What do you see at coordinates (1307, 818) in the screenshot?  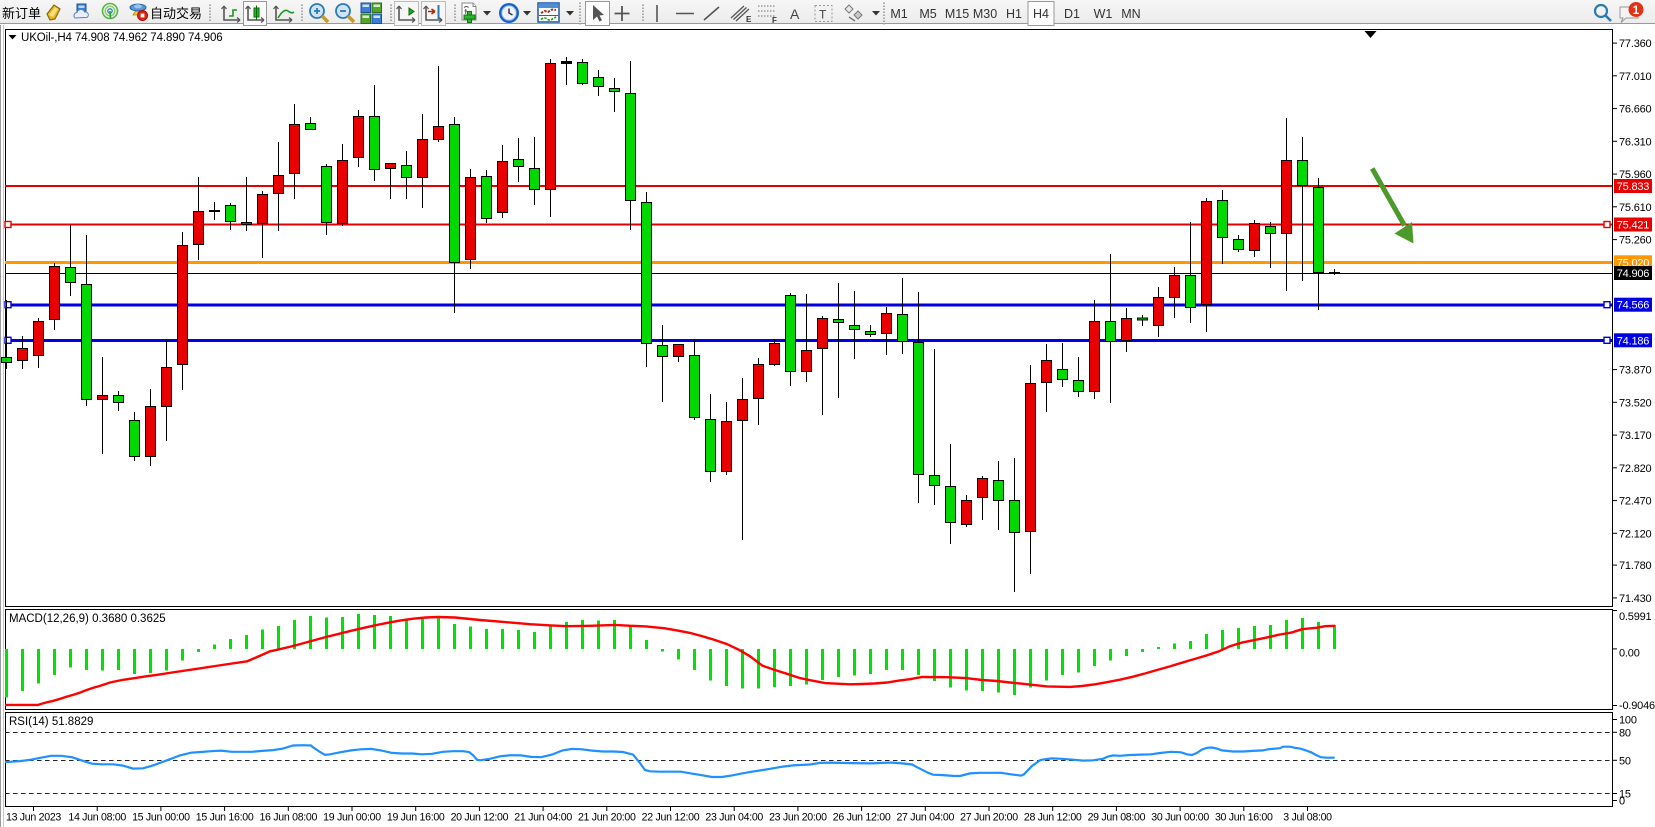 I see `svg-text: 3 Jul 08:00` at bounding box center [1307, 818].